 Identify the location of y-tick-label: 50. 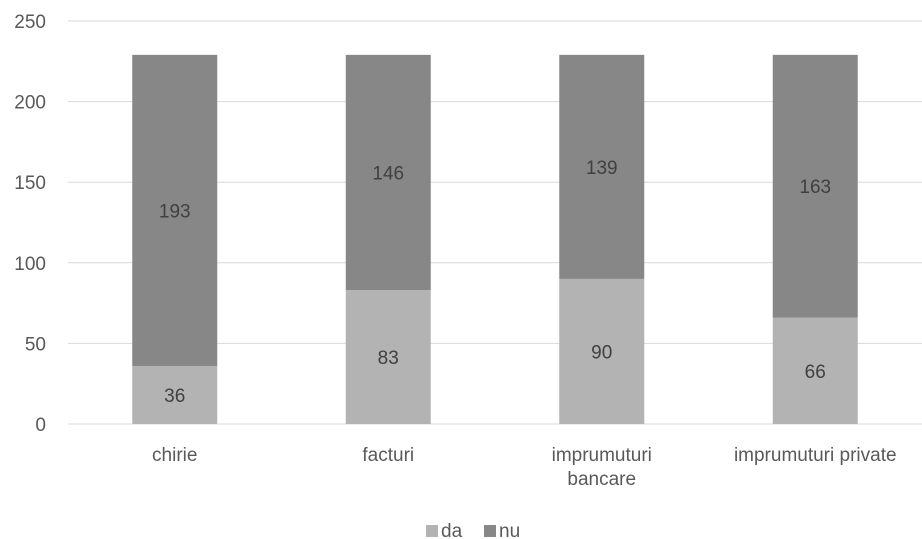
(35, 344).